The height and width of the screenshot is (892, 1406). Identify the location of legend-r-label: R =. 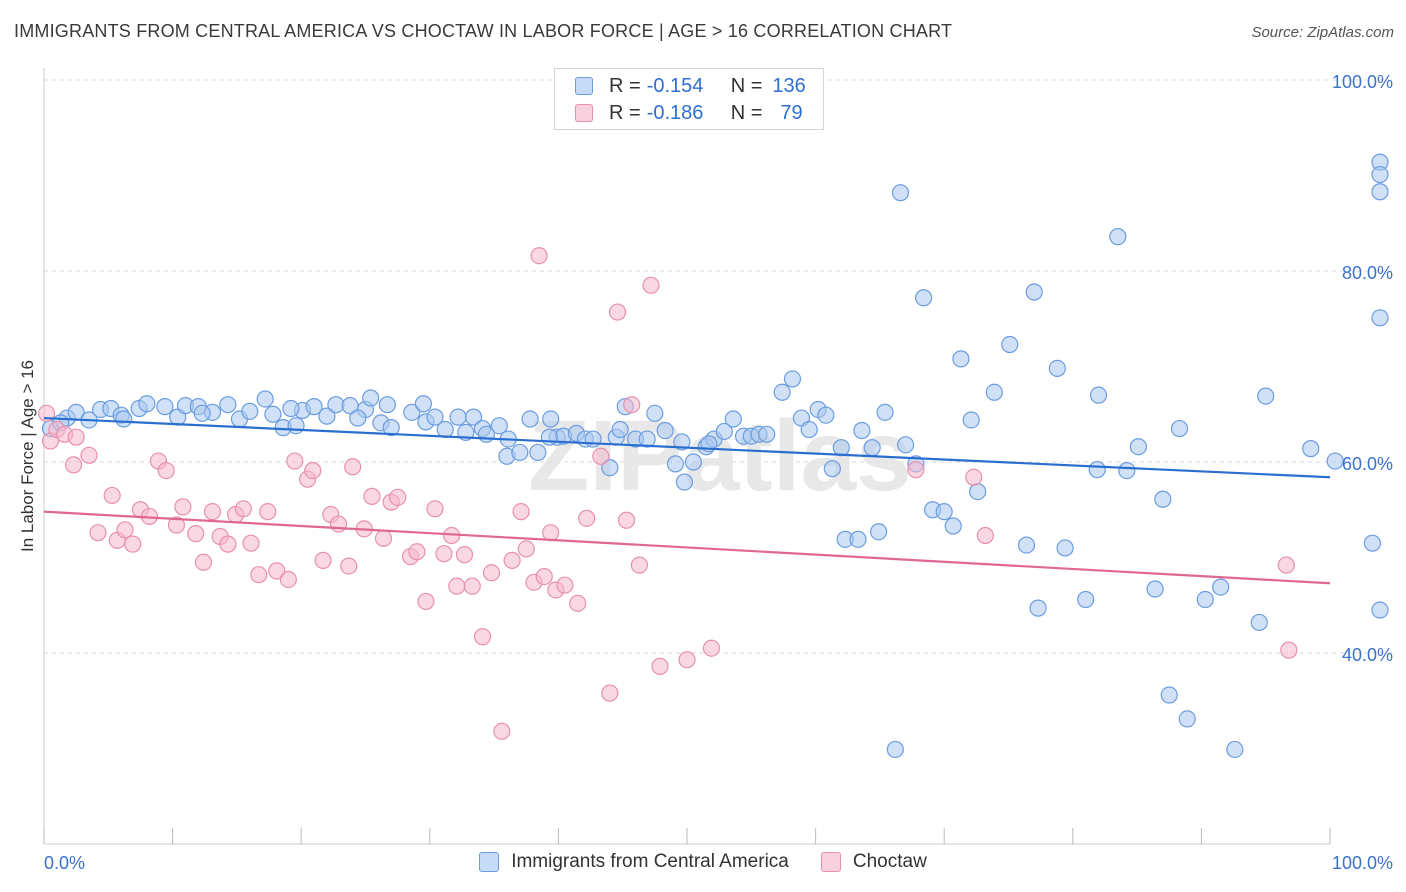
(625, 85).